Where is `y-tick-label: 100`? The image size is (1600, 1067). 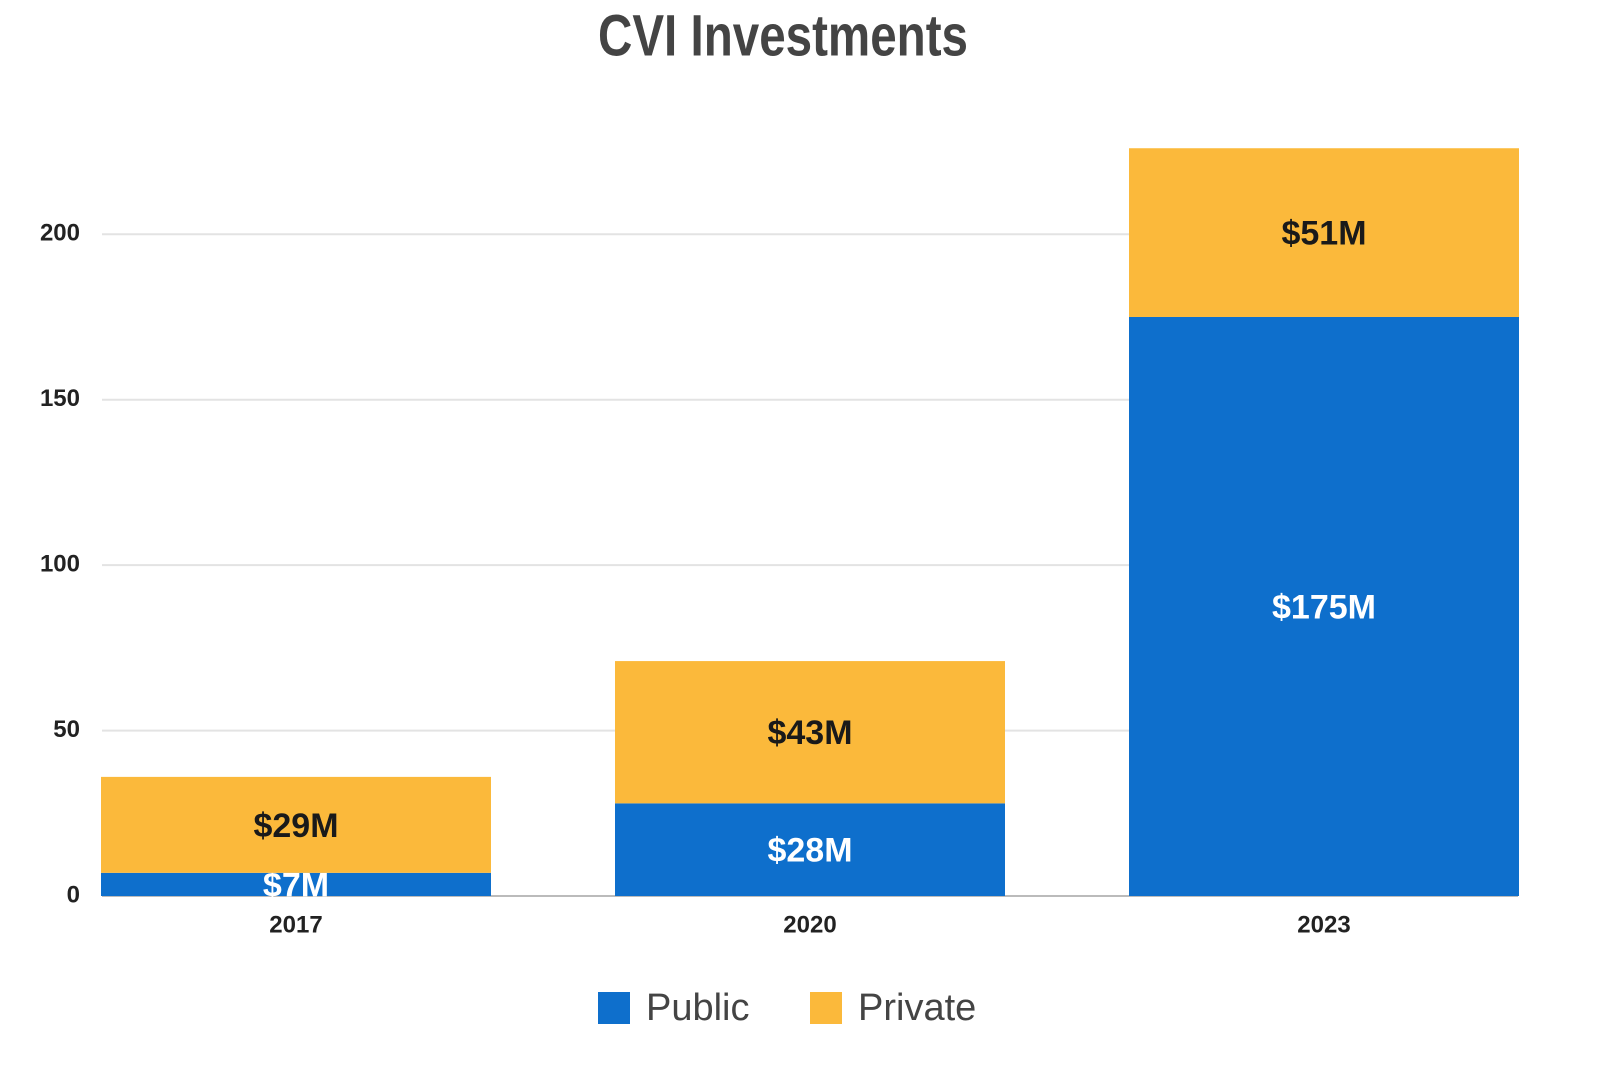 y-tick-label: 100 is located at coordinates (60, 563).